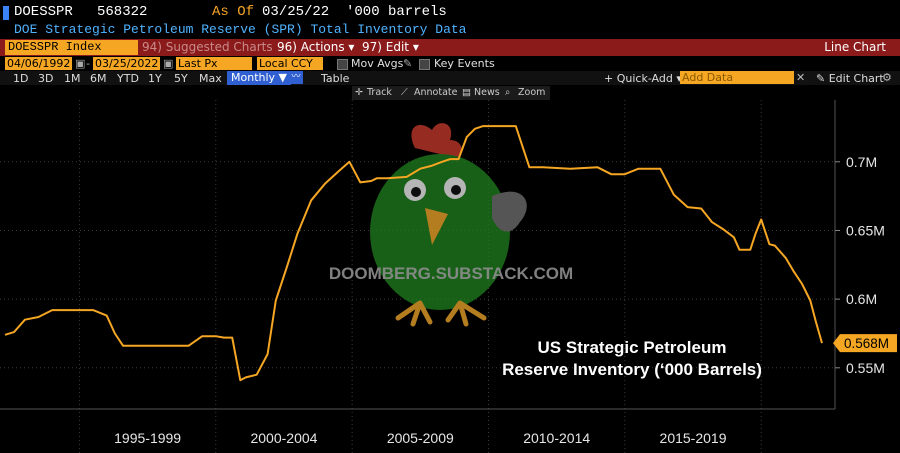 The width and height of the screenshot is (900, 453). I want to click on period-select: Monthly ▼, so click(259, 78).